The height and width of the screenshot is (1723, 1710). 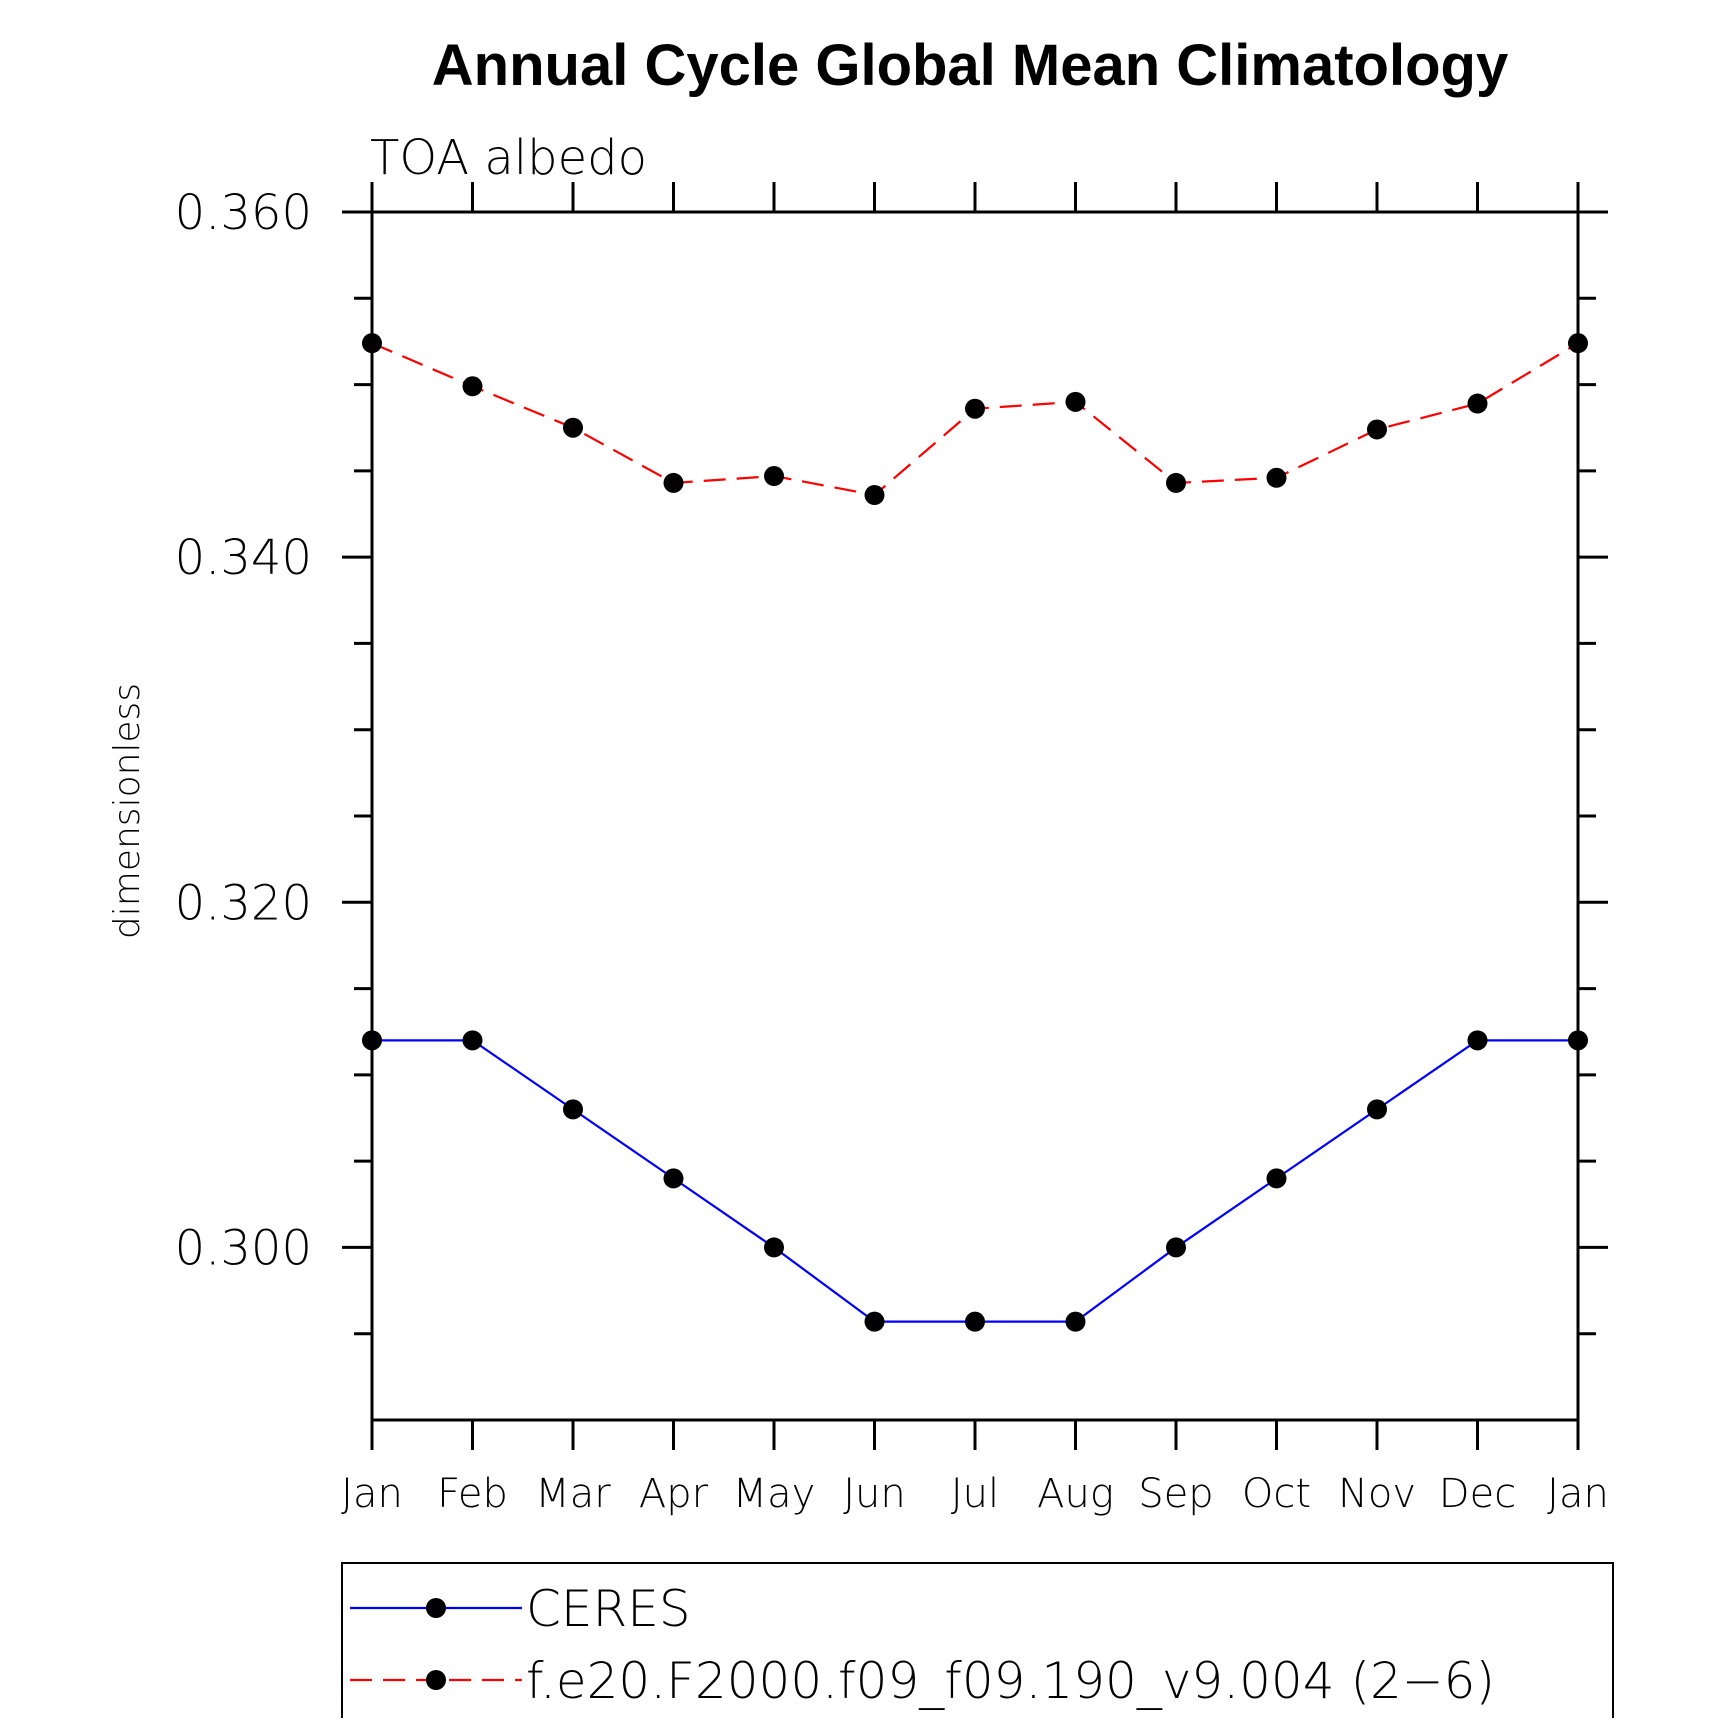 I want to click on x-tick-label: Feb, so click(x=472, y=1494).